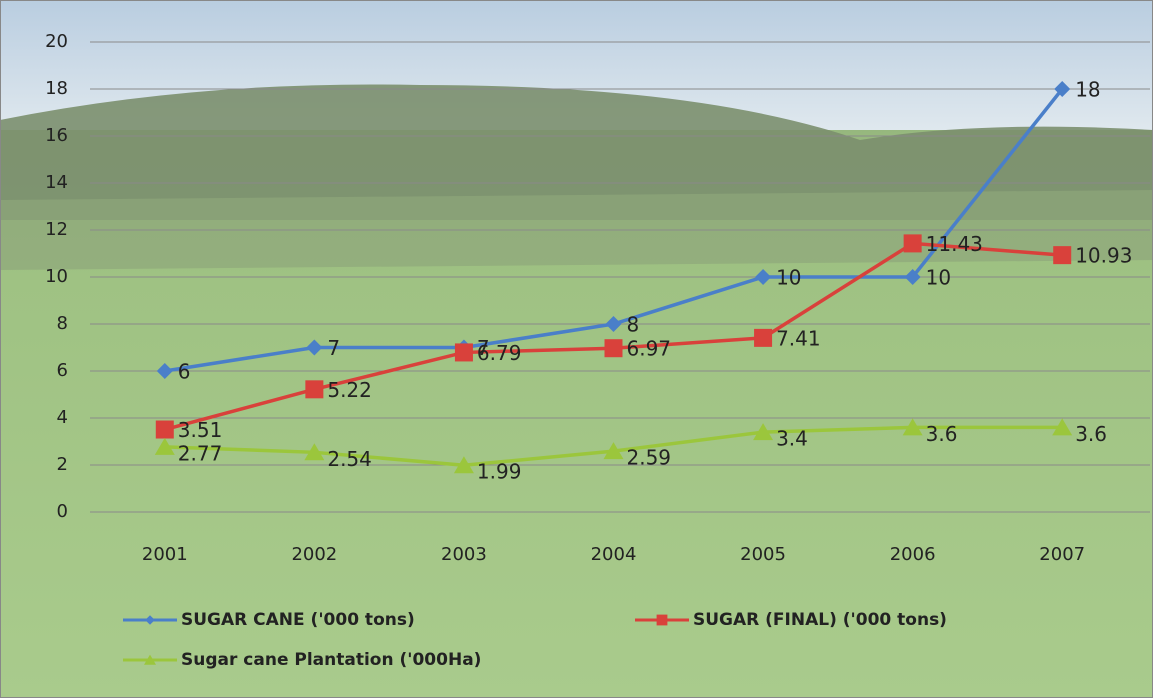  What do you see at coordinates (56, 182) in the screenshot?
I see `y-tick-label: 14` at bounding box center [56, 182].